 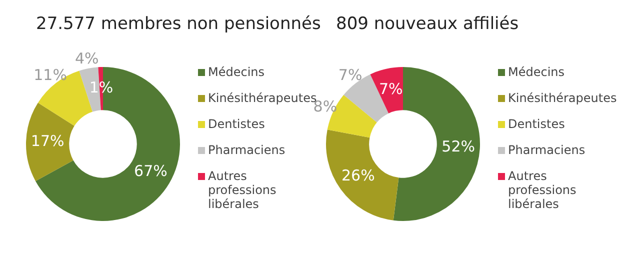 What do you see at coordinates (86, 58) in the screenshot?
I see `data-label: 4%` at bounding box center [86, 58].